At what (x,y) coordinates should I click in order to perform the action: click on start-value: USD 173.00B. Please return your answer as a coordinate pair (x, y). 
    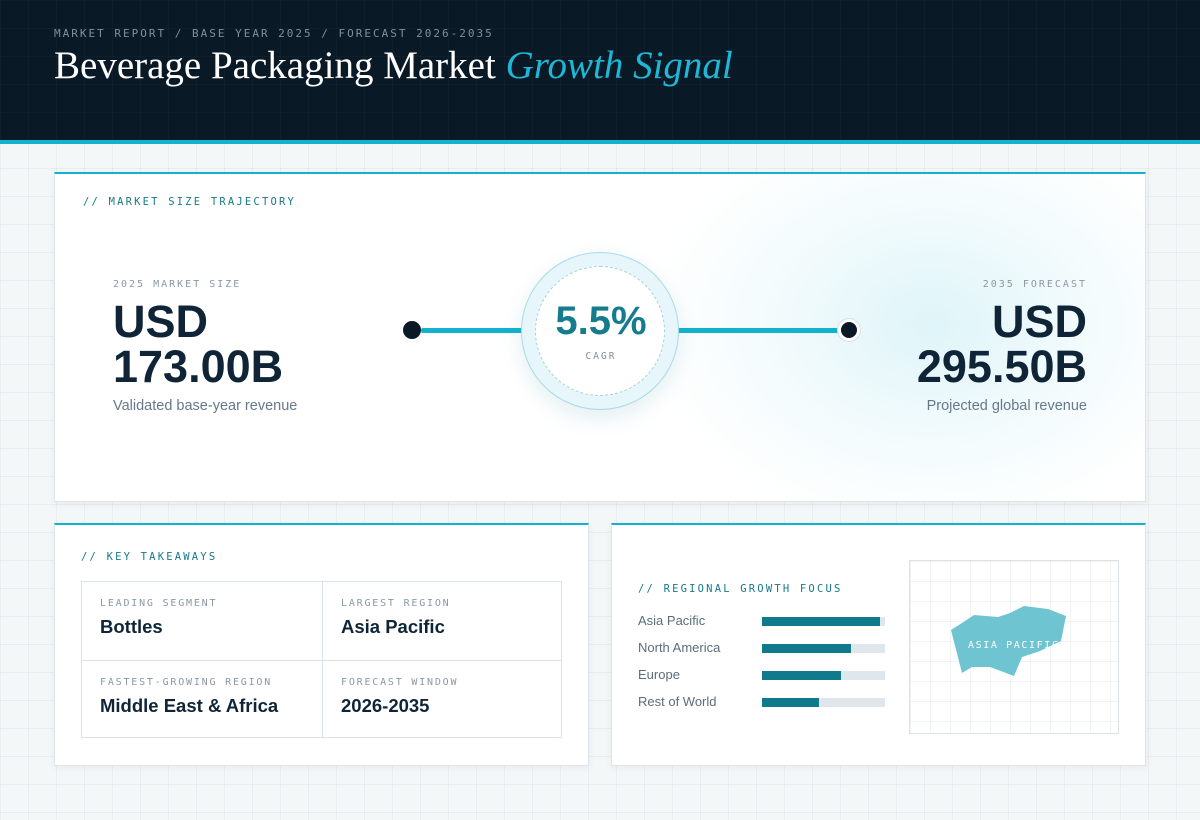
    Looking at the image, I should click on (198, 344).